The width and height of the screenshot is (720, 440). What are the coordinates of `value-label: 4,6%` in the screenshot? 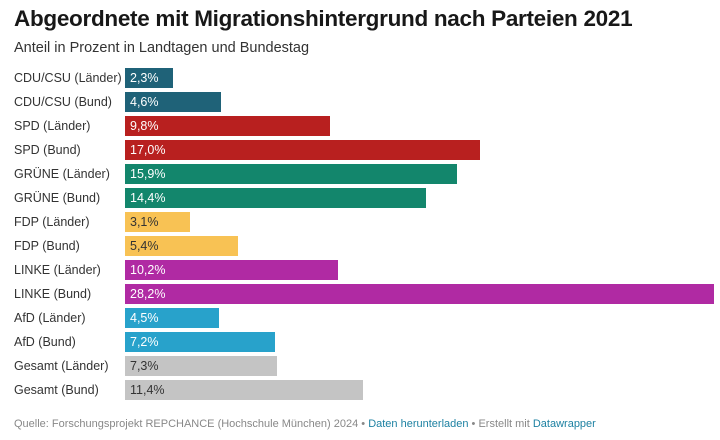 It's located at (144, 102).